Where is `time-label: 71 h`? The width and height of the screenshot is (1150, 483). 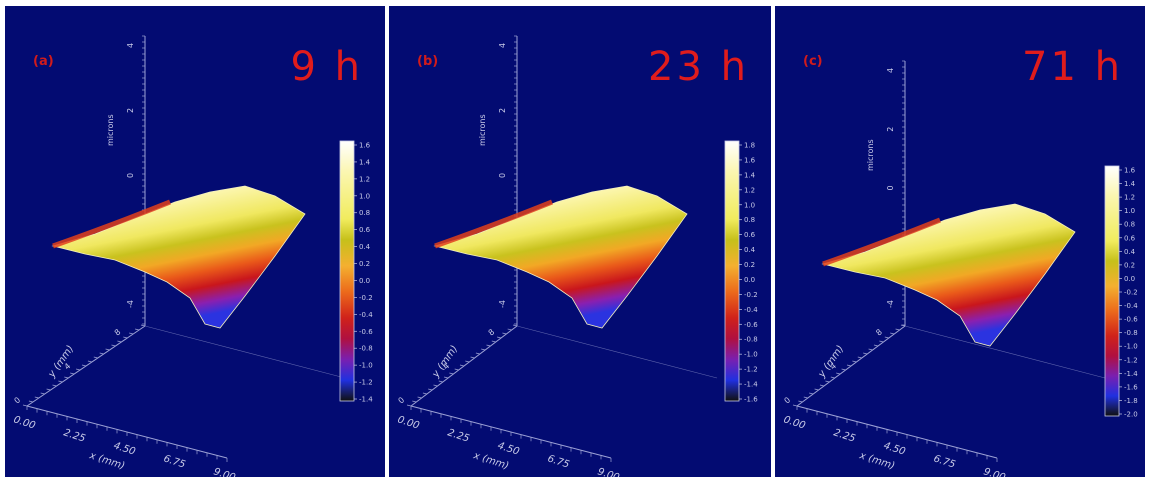 time-label: 71 h is located at coordinates (1072, 67).